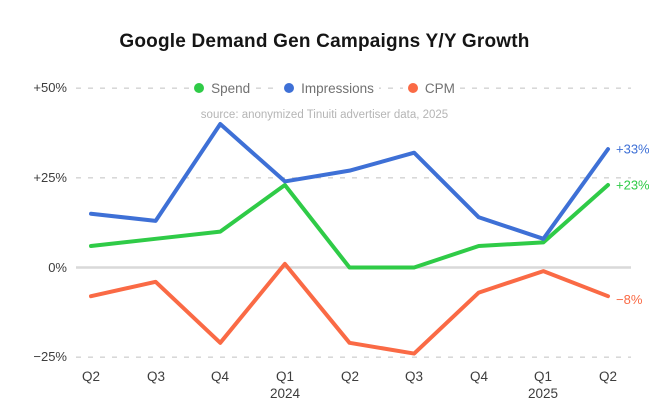 This screenshot has width=649, height=420. Describe the element at coordinates (412, 88) in the screenshot. I see `cpm-legend-dot-icon` at that location.